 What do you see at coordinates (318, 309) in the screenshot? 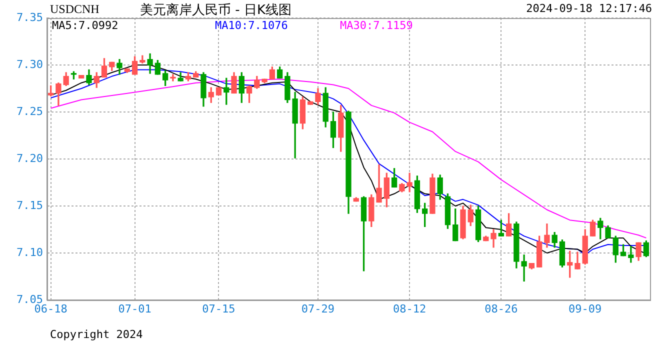
I see `x-tick-label: 07-29` at bounding box center [318, 309].